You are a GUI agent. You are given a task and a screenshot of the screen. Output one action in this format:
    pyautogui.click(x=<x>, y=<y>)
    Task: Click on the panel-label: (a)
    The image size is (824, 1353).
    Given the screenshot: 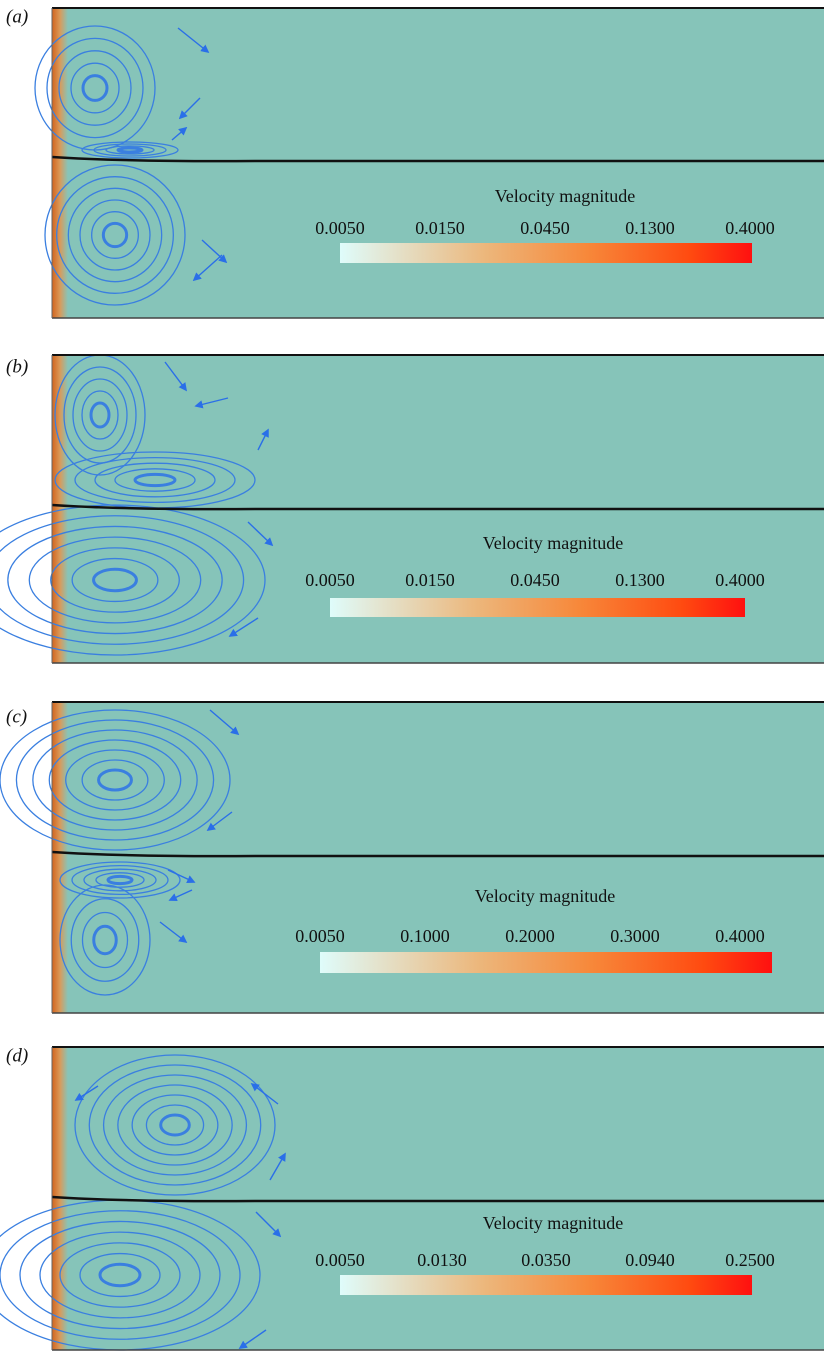 What is the action you would take?
    pyautogui.click(x=17, y=16)
    